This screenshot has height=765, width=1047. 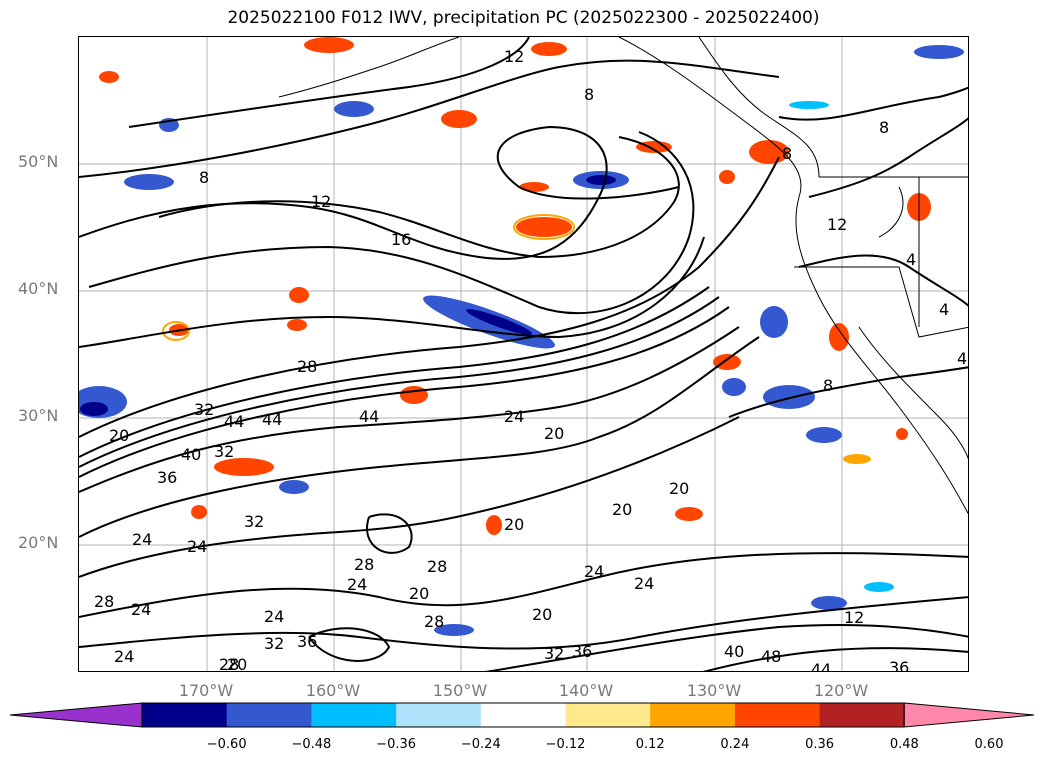 I want to click on lon-label-120w: 120°W, so click(x=841, y=690).